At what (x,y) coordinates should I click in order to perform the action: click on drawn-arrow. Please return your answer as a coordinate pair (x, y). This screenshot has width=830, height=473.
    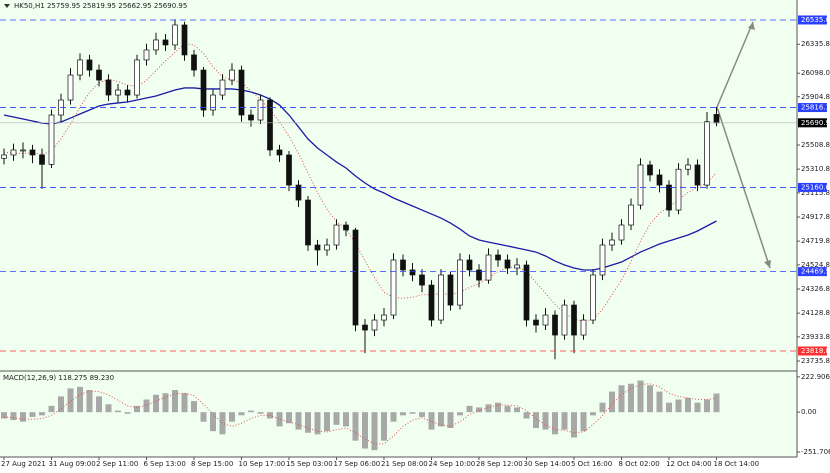
    Looking at the image, I should click on (735, 64).